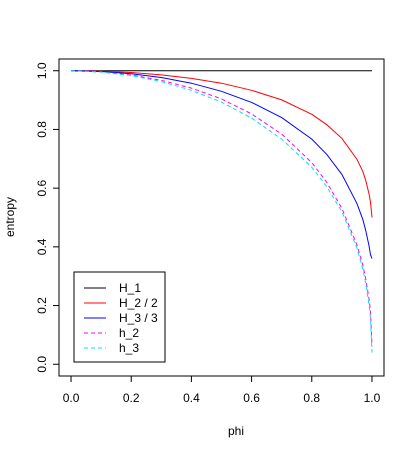  I want to click on legend-label: H_1, so click(130, 288).